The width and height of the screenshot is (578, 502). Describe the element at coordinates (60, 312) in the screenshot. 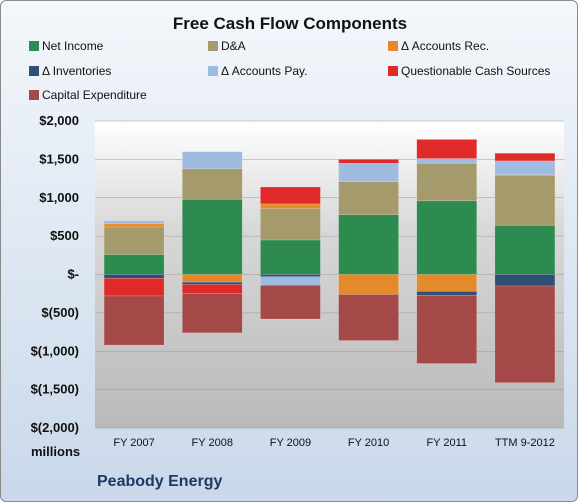

I see `y-tick-label: $(500)` at that location.